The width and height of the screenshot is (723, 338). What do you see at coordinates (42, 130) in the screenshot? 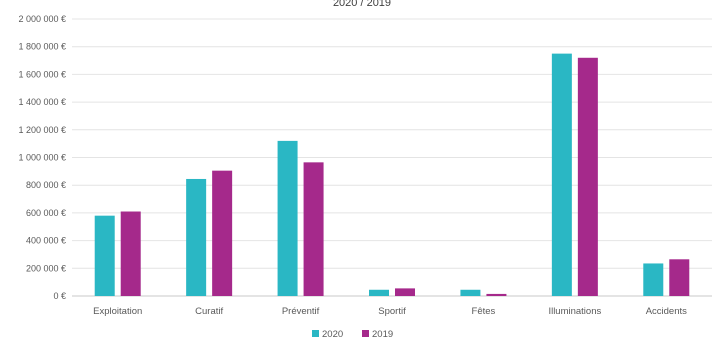
I see `y-tick-label: 1 200 000 €` at bounding box center [42, 130].